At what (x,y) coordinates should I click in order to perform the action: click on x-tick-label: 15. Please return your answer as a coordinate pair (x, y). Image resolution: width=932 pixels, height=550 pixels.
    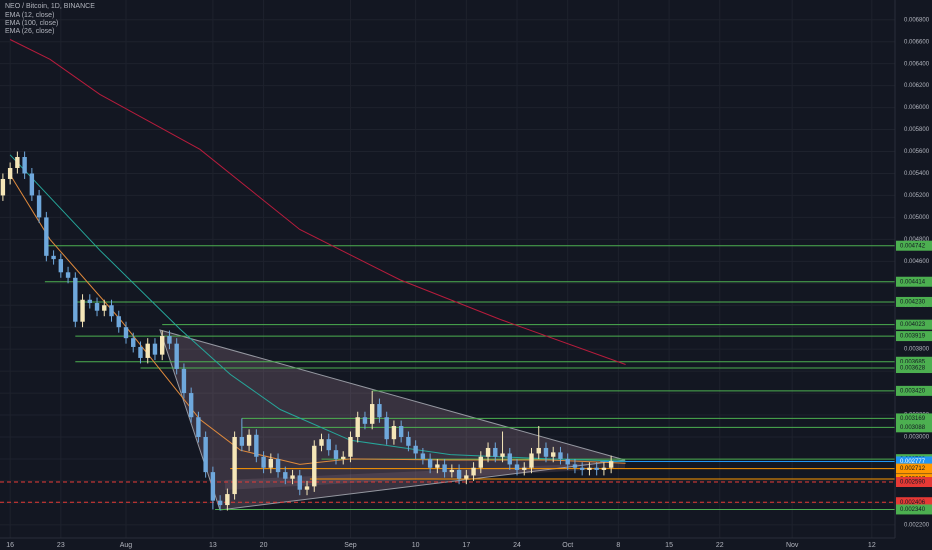
    Looking at the image, I should click on (669, 545).